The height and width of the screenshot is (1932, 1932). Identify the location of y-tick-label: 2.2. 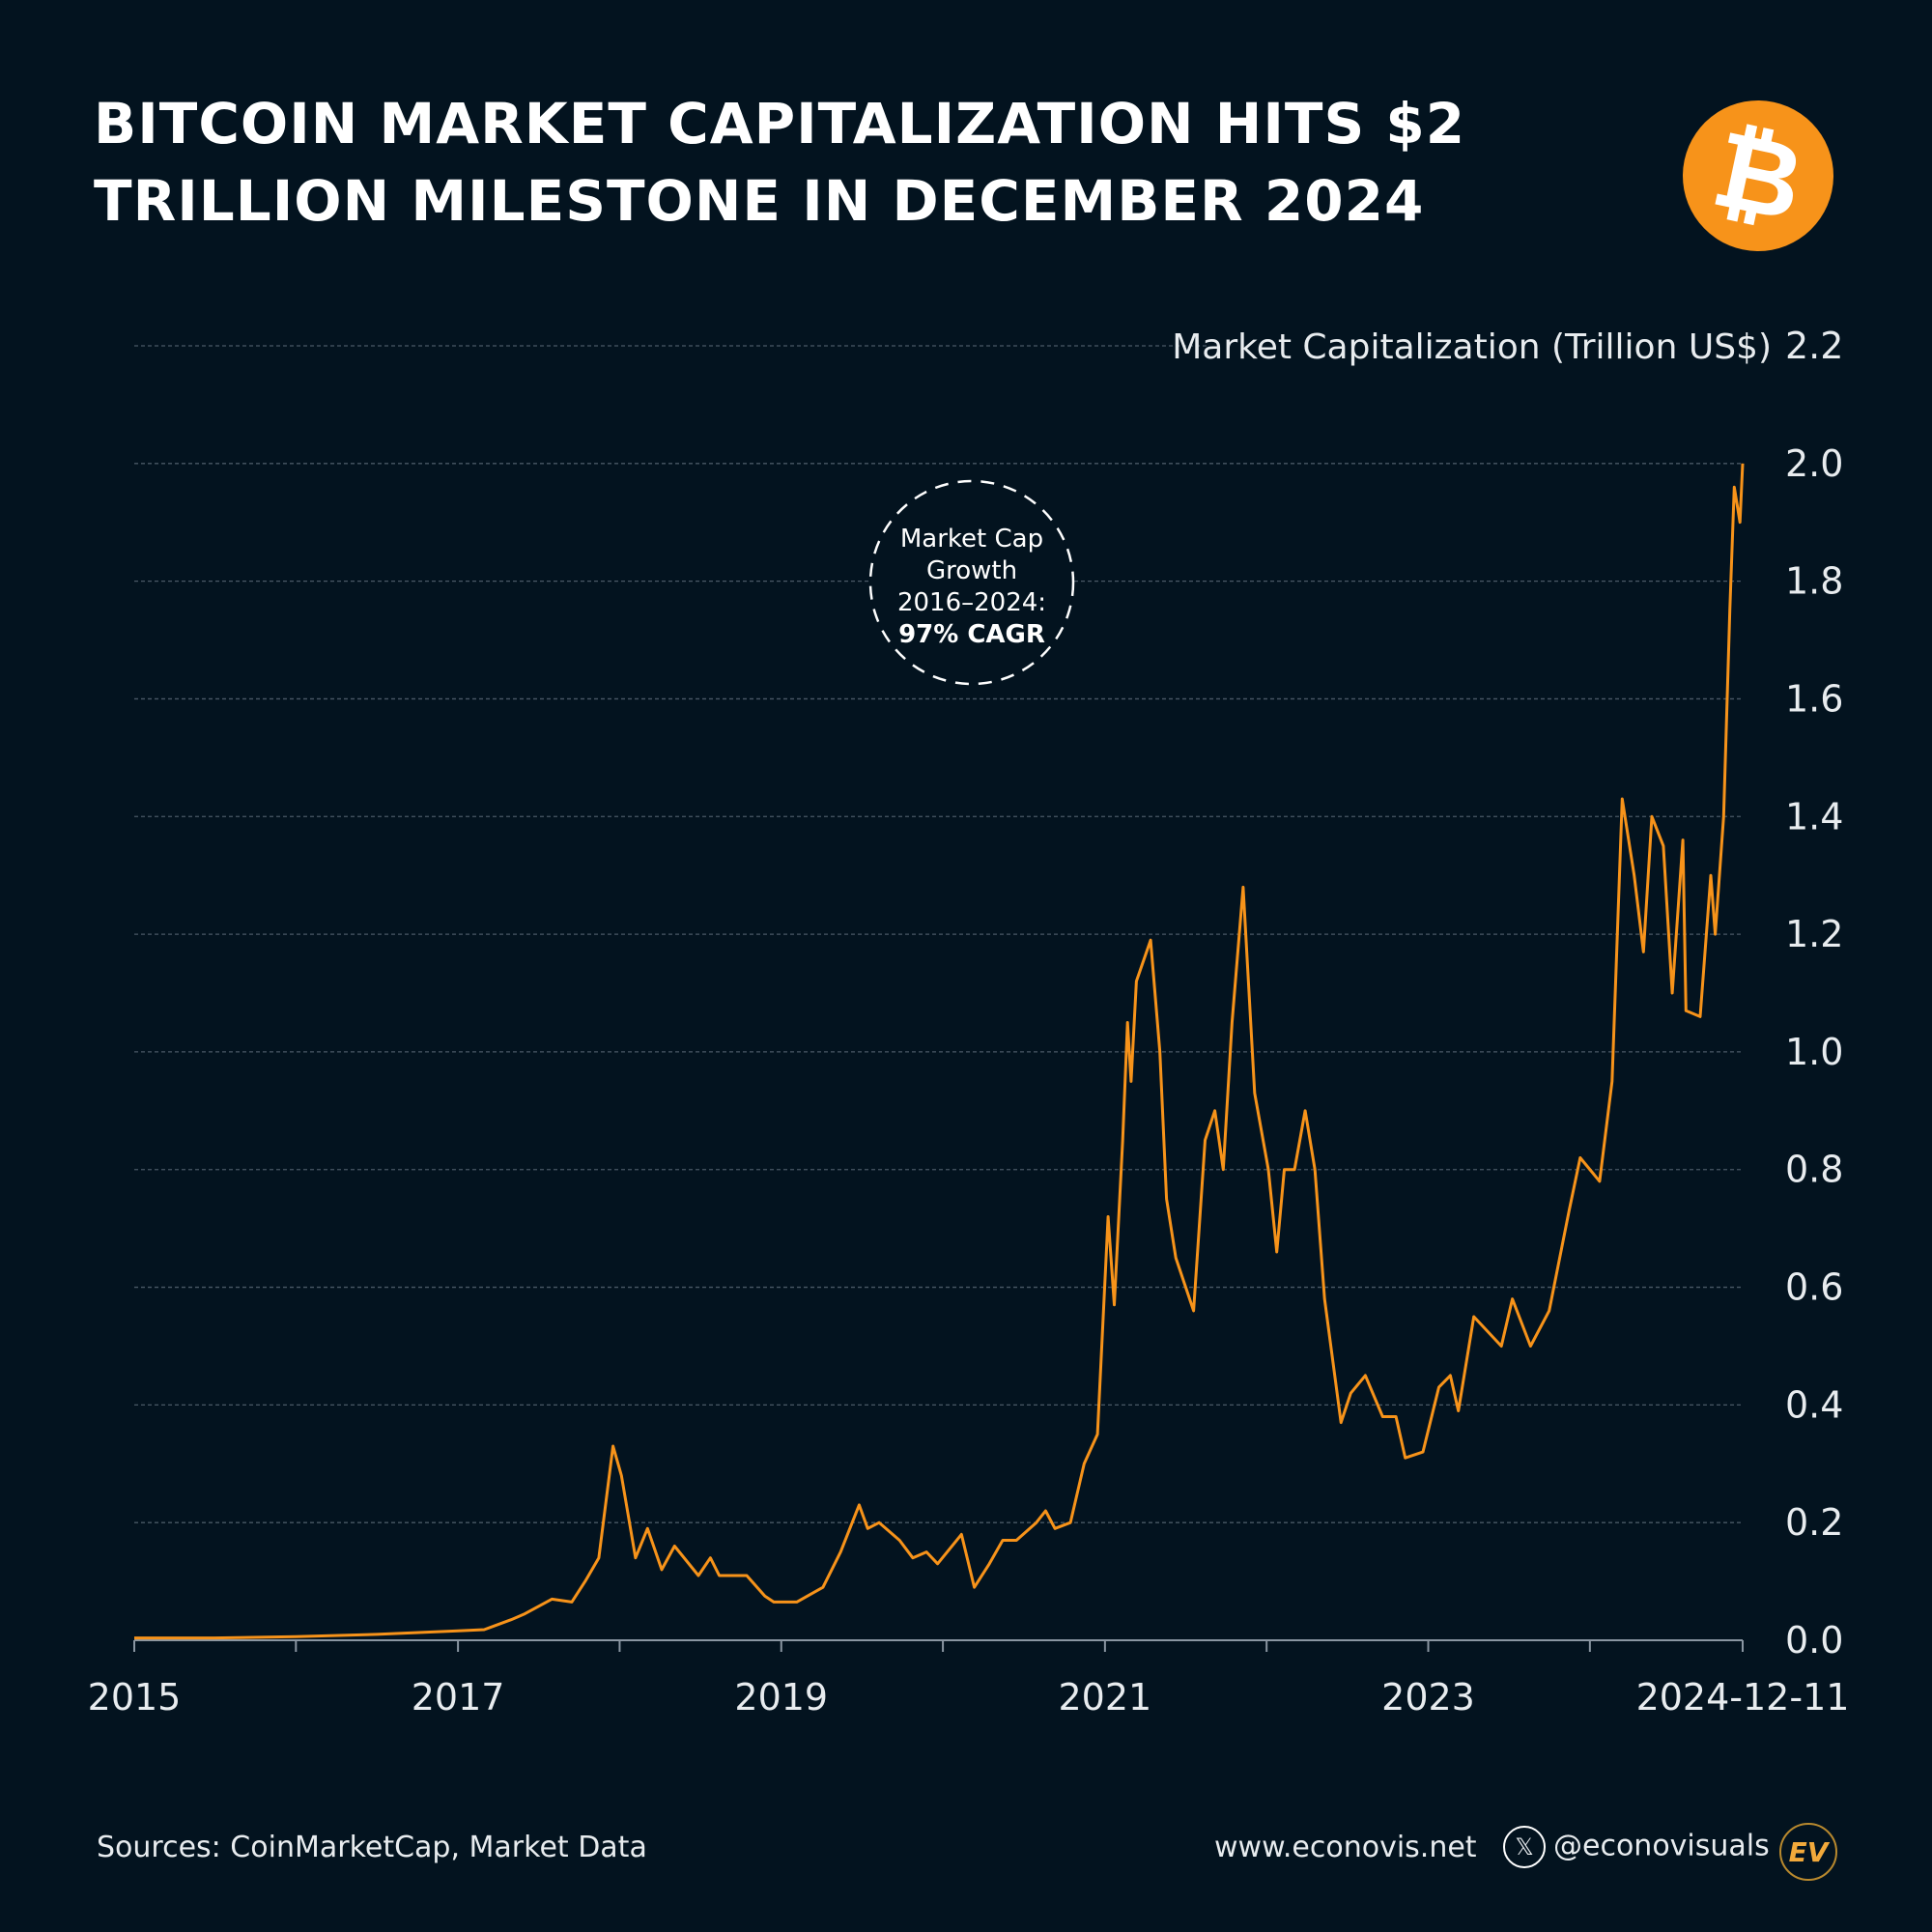
(1814, 346).